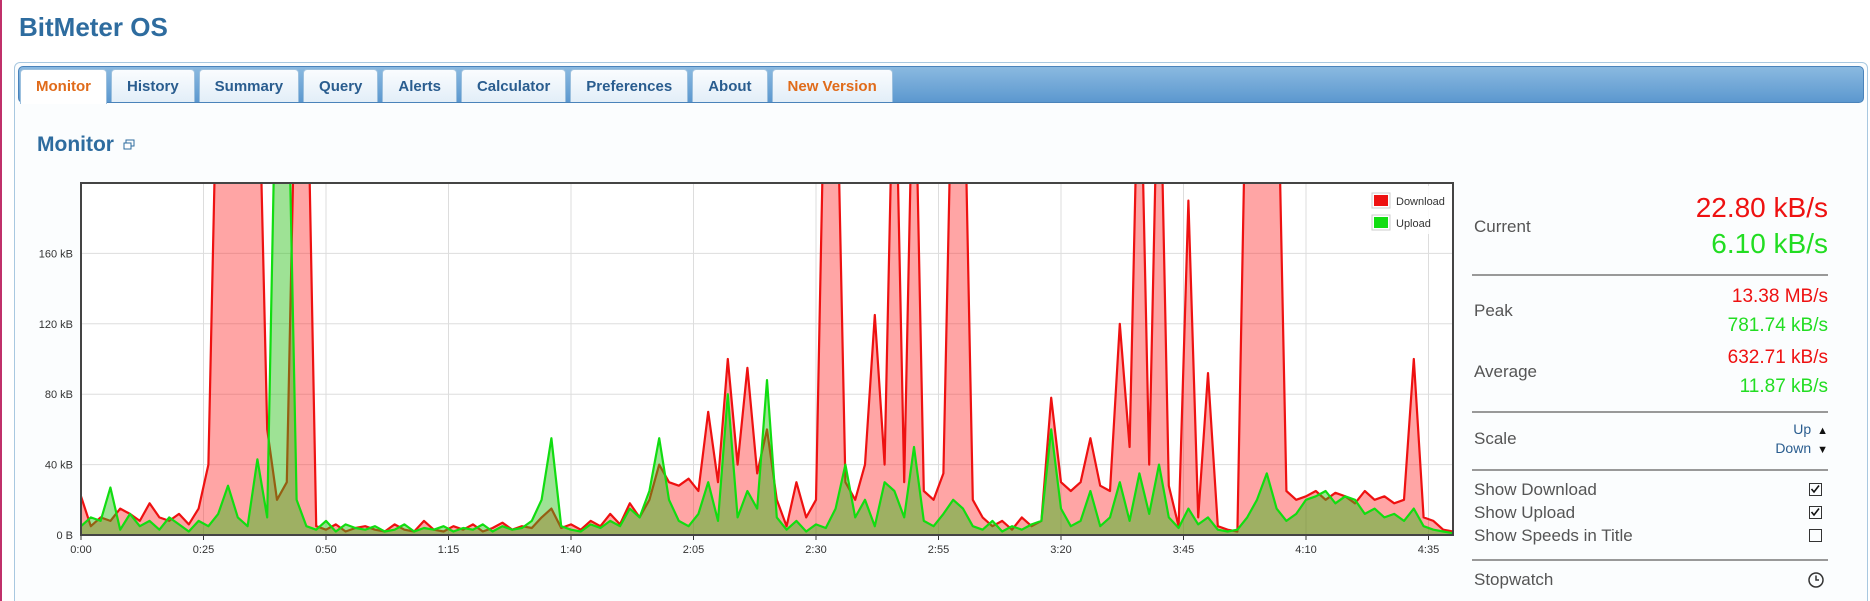  I want to click on stat-label: Peak, so click(1493, 310).